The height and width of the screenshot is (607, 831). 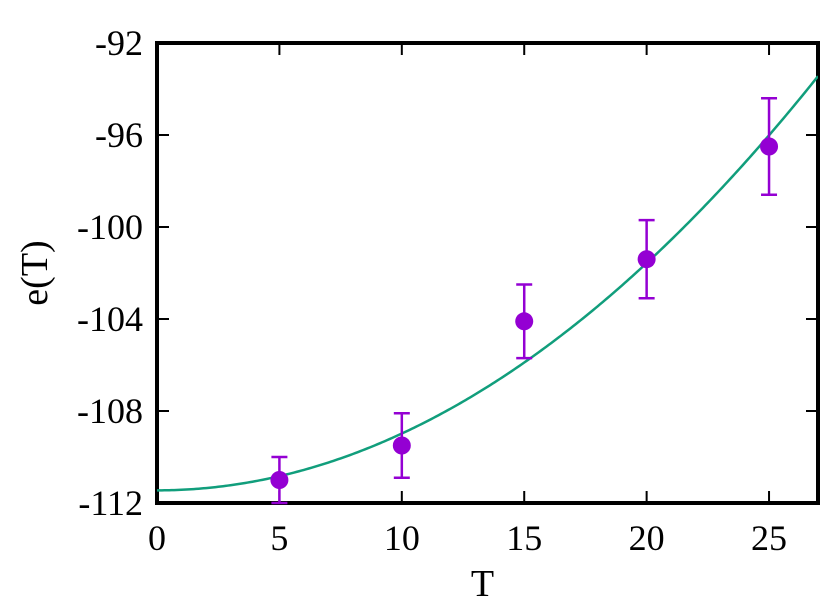 What do you see at coordinates (110, 319) in the screenshot?
I see `y-tick-label: -104` at bounding box center [110, 319].